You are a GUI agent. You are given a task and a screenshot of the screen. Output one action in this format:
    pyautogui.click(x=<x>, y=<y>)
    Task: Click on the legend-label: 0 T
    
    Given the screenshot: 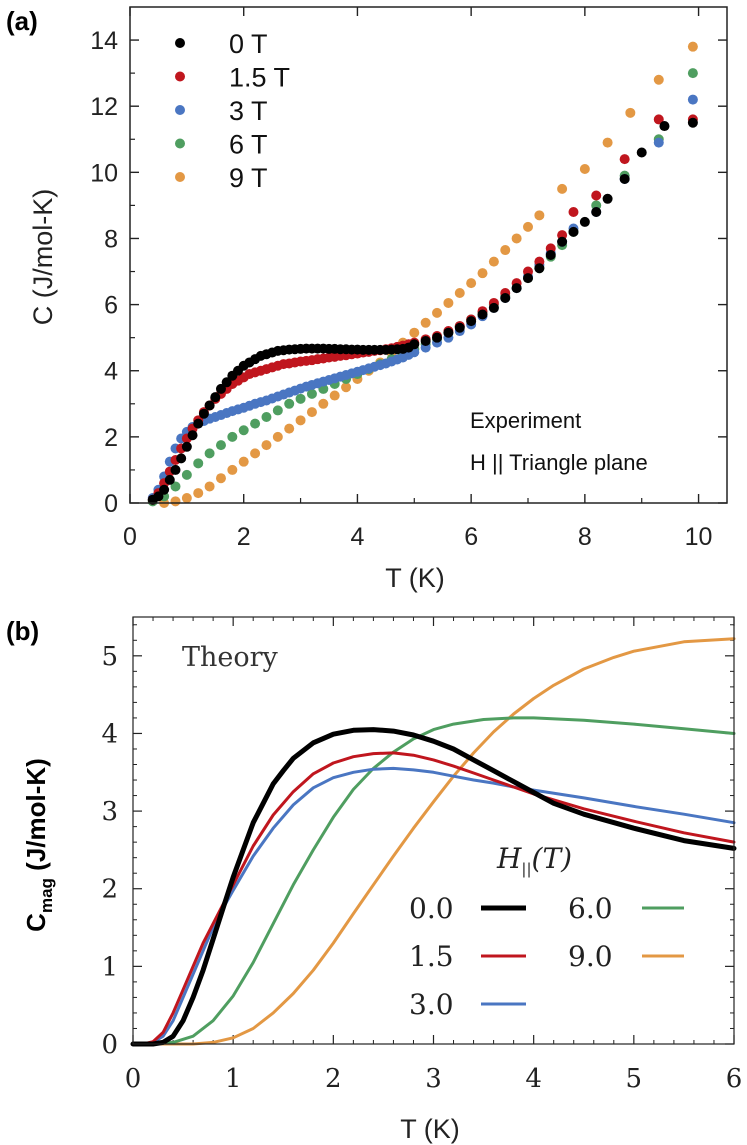 What is the action you would take?
    pyautogui.click(x=248, y=44)
    